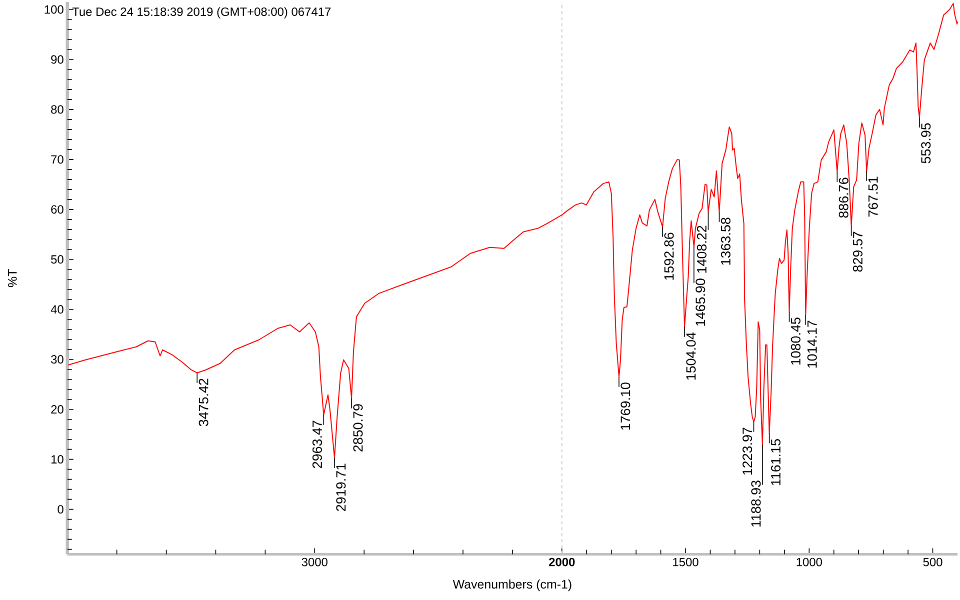  Describe the element at coordinates (685, 562) in the screenshot. I see `x-tick-label: 1500` at that location.